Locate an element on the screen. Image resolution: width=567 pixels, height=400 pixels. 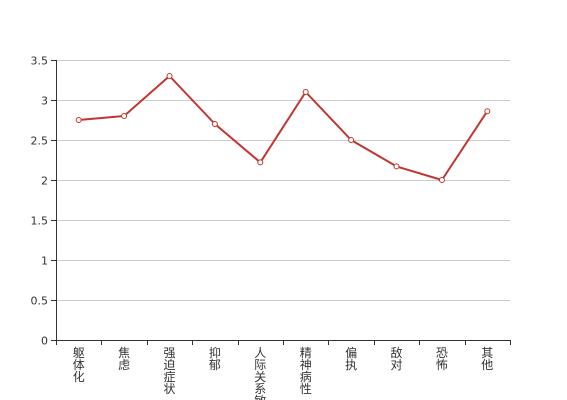
x-tick-label: 焦虑 is located at coordinates (124, 359).